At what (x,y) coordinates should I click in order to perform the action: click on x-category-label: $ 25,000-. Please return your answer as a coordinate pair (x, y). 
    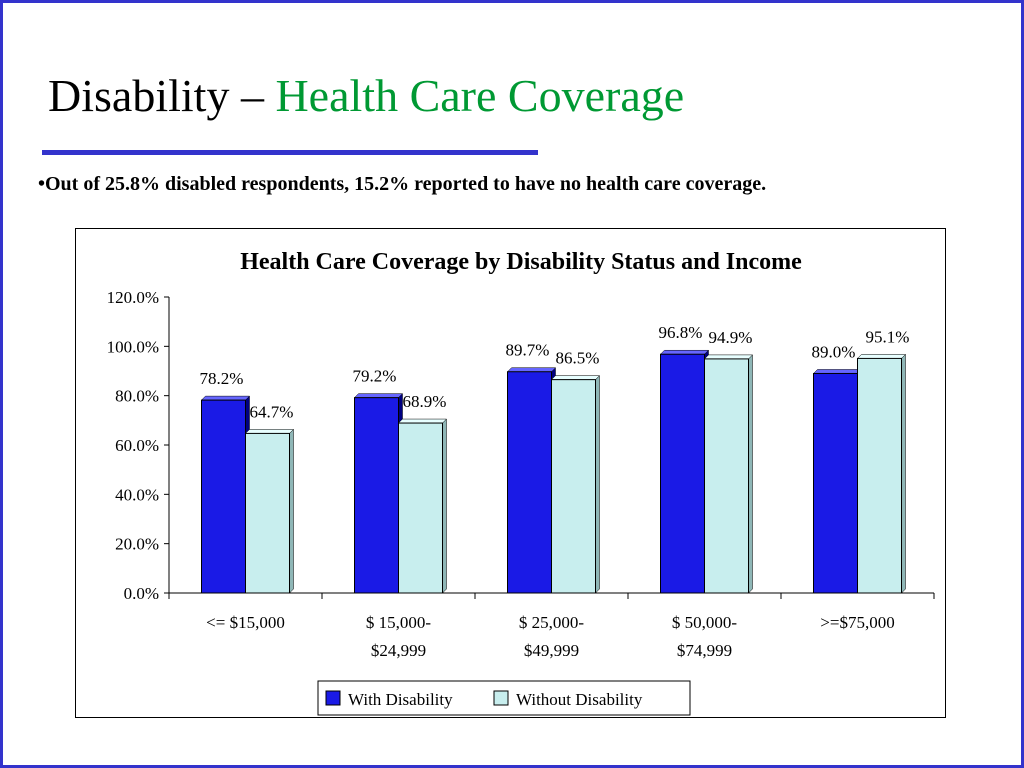
    Looking at the image, I should click on (552, 622).